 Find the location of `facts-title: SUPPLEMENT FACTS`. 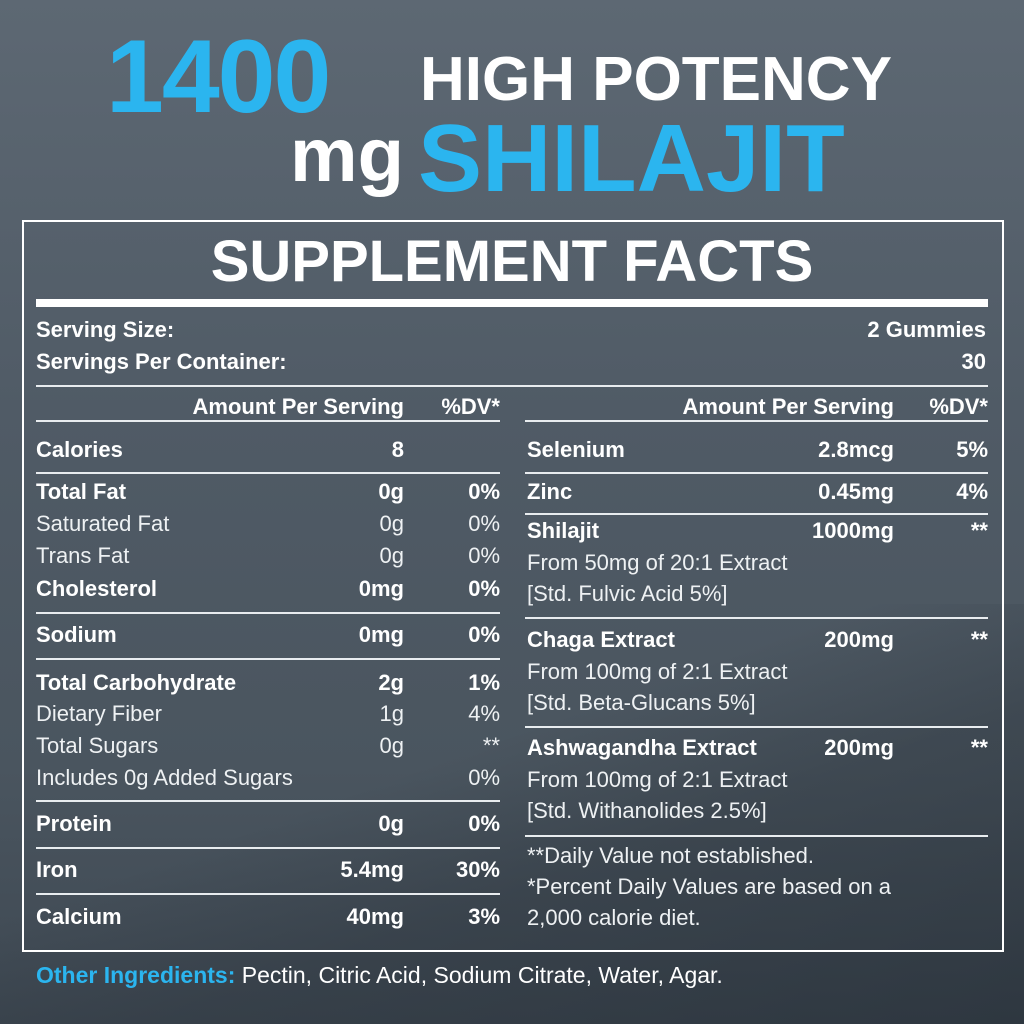

facts-title: SUPPLEMENT FACTS is located at coordinates (512, 261).